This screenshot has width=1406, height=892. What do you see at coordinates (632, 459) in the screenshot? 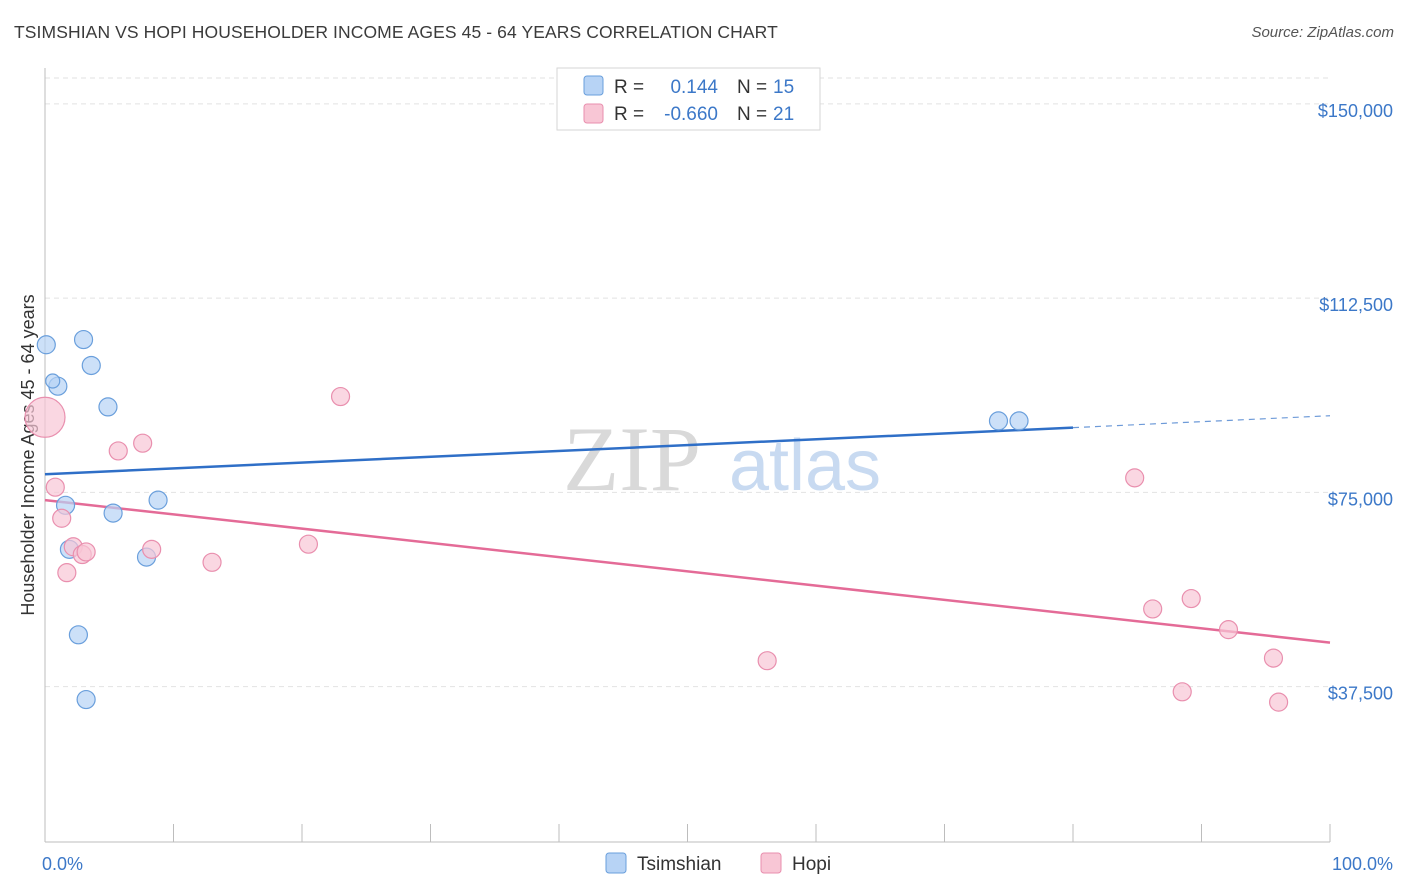
I see `watermark-zip: ZIP` at bounding box center [632, 459].